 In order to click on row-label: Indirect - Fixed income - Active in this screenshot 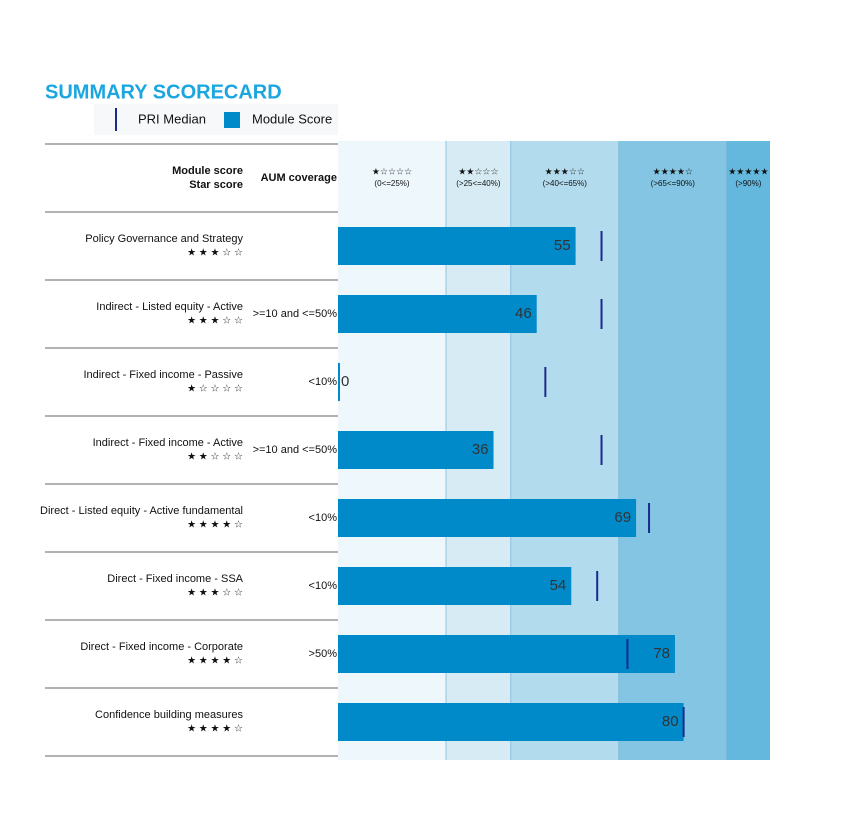, I will do `click(168, 443)`.